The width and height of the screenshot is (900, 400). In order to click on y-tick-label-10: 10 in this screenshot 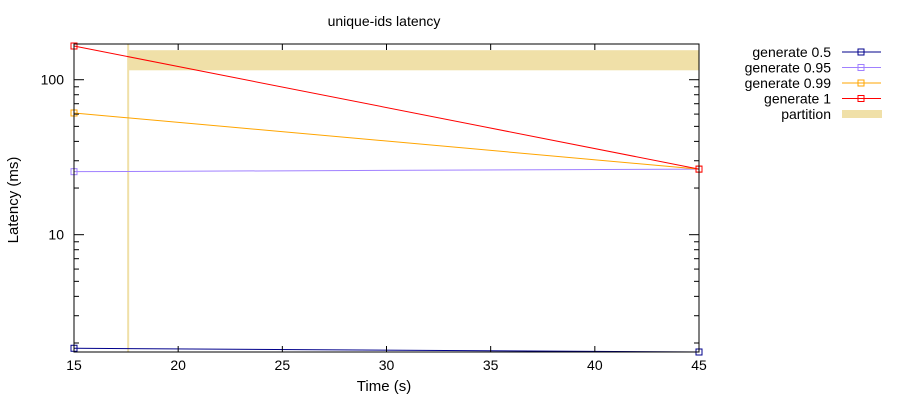, I will do `click(56, 235)`.